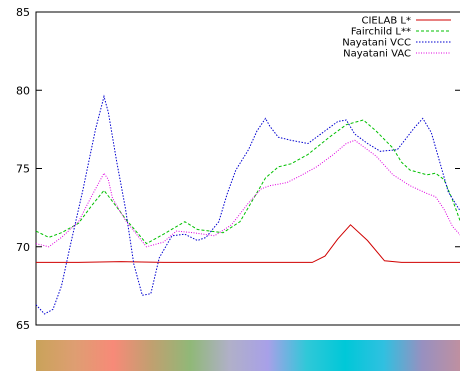 The width and height of the screenshot is (460, 371). I want to click on legend-label: Fairchild L**, so click(381, 32).